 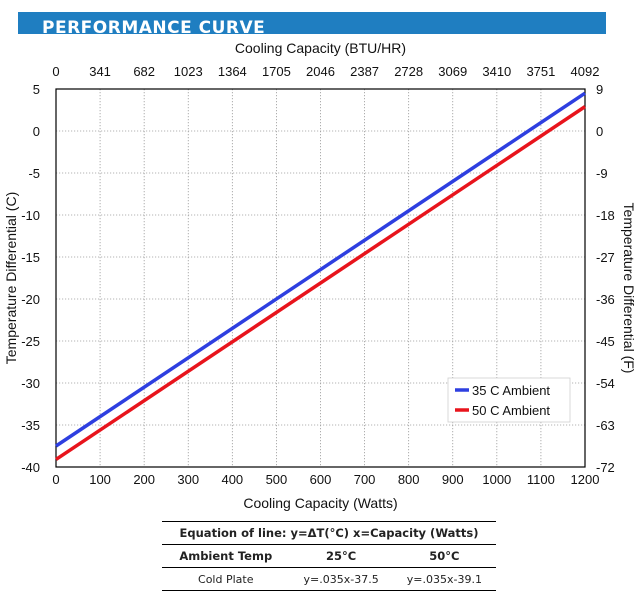 What do you see at coordinates (341, 556) in the screenshot?
I see `column-header: 25°C` at bounding box center [341, 556].